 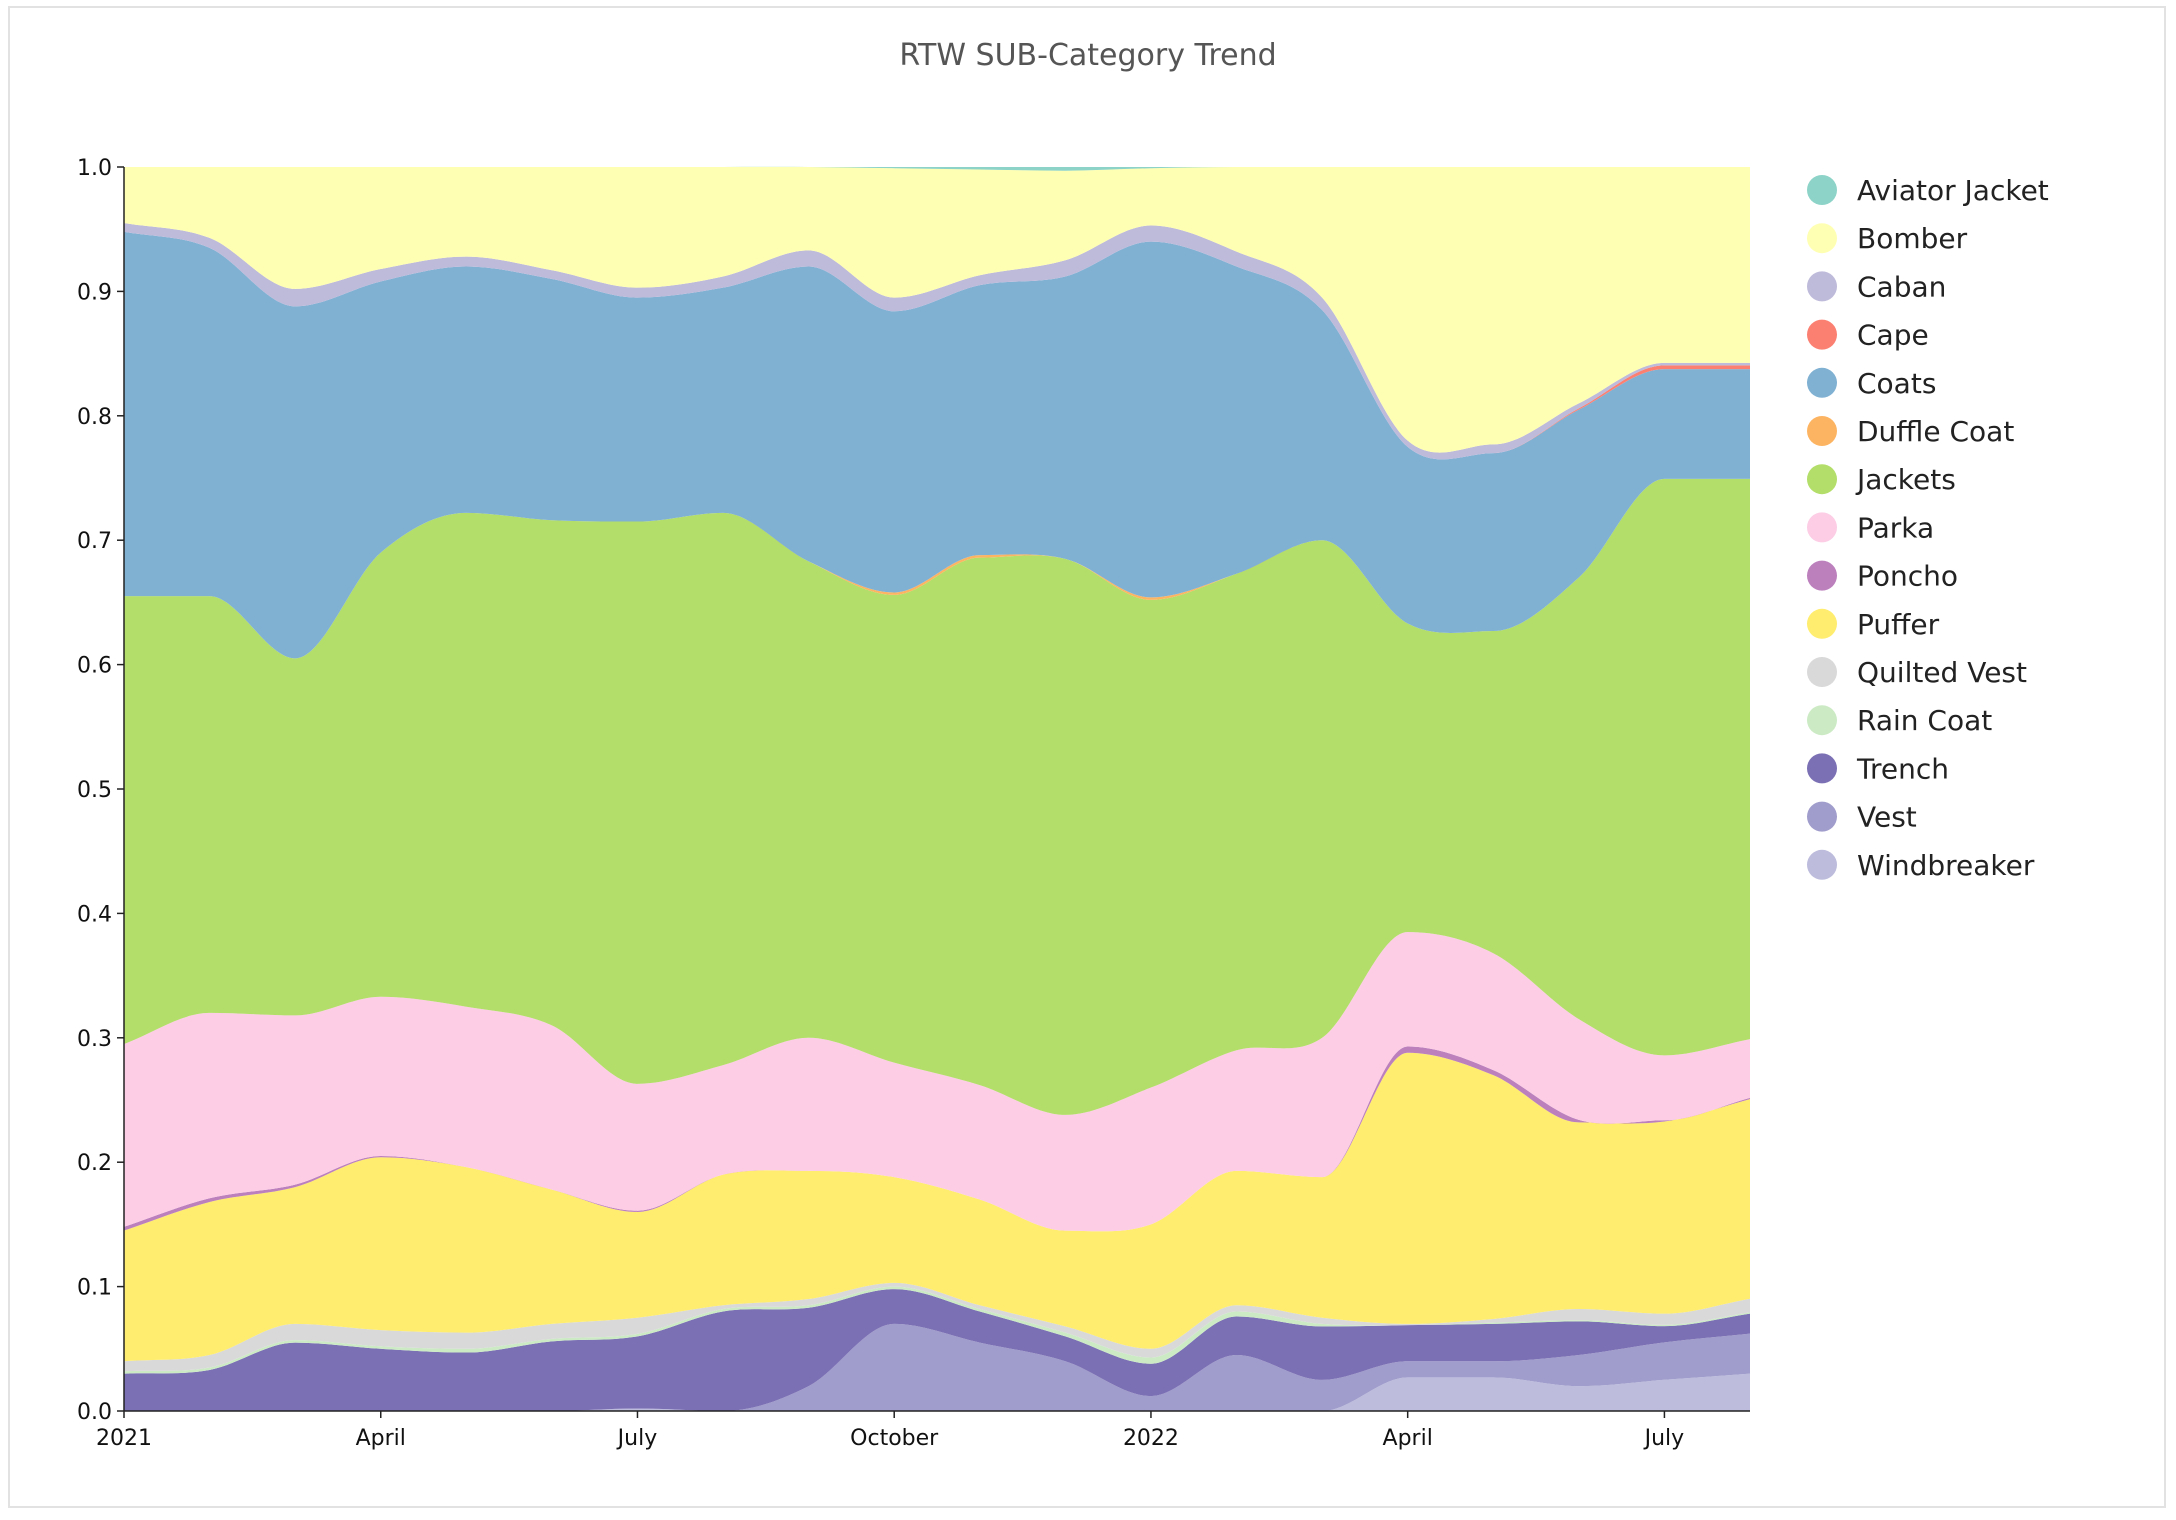 I want to click on area-bomber, so click(x=937, y=309).